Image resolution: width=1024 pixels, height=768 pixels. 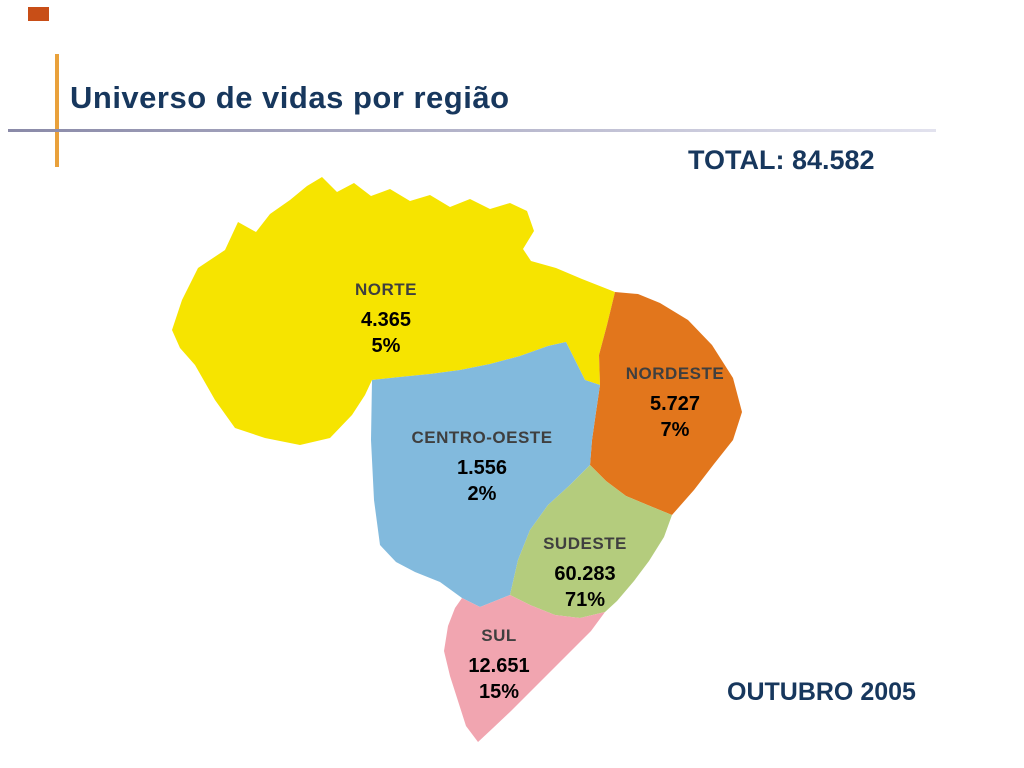 I want to click on page-title: Universo de vidas por região, so click(x=290, y=97).